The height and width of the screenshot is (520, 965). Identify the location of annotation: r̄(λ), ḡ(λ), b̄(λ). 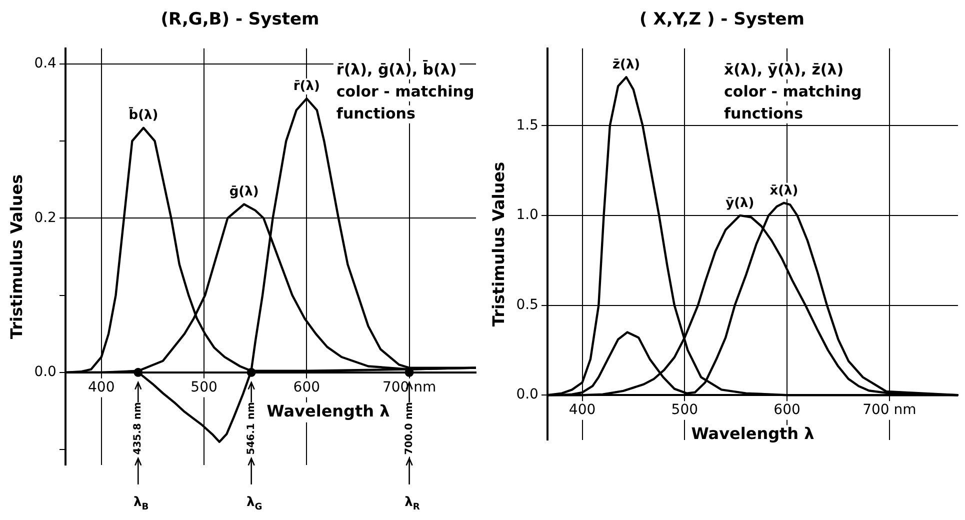
(396, 69).